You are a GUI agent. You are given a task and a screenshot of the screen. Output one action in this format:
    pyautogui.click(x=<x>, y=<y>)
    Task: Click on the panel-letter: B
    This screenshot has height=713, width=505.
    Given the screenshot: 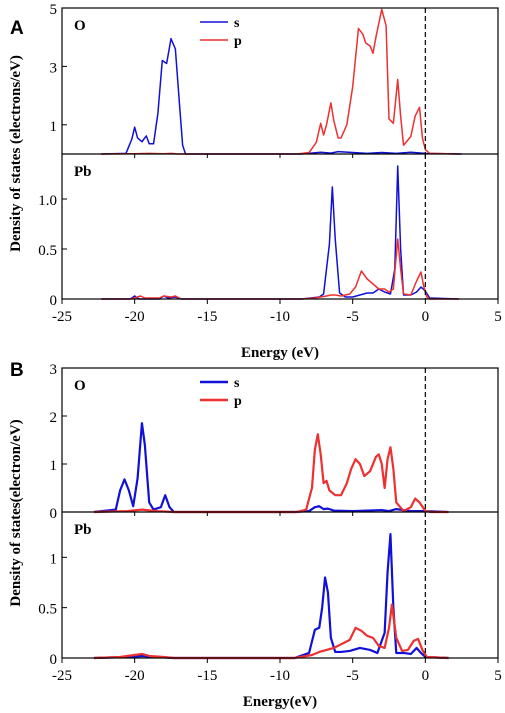 What is the action you would take?
    pyautogui.click(x=17, y=370)
    